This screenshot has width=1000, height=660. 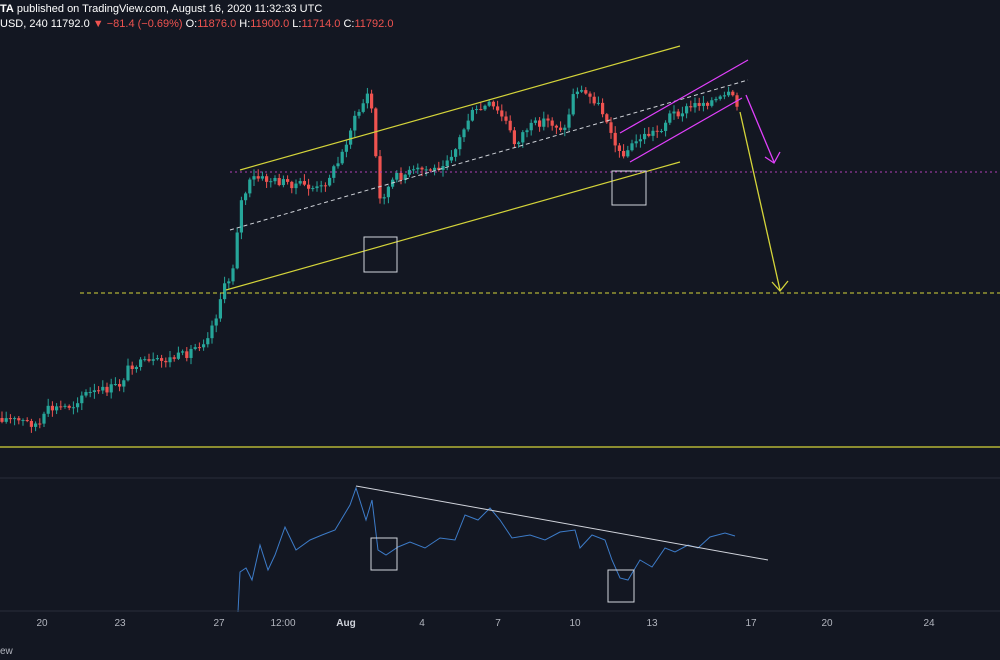 What do you see at coordinates (772, 157) in the screenshot?
I see `magenta-arrowhead-icon` at bounding box center [772, 157].